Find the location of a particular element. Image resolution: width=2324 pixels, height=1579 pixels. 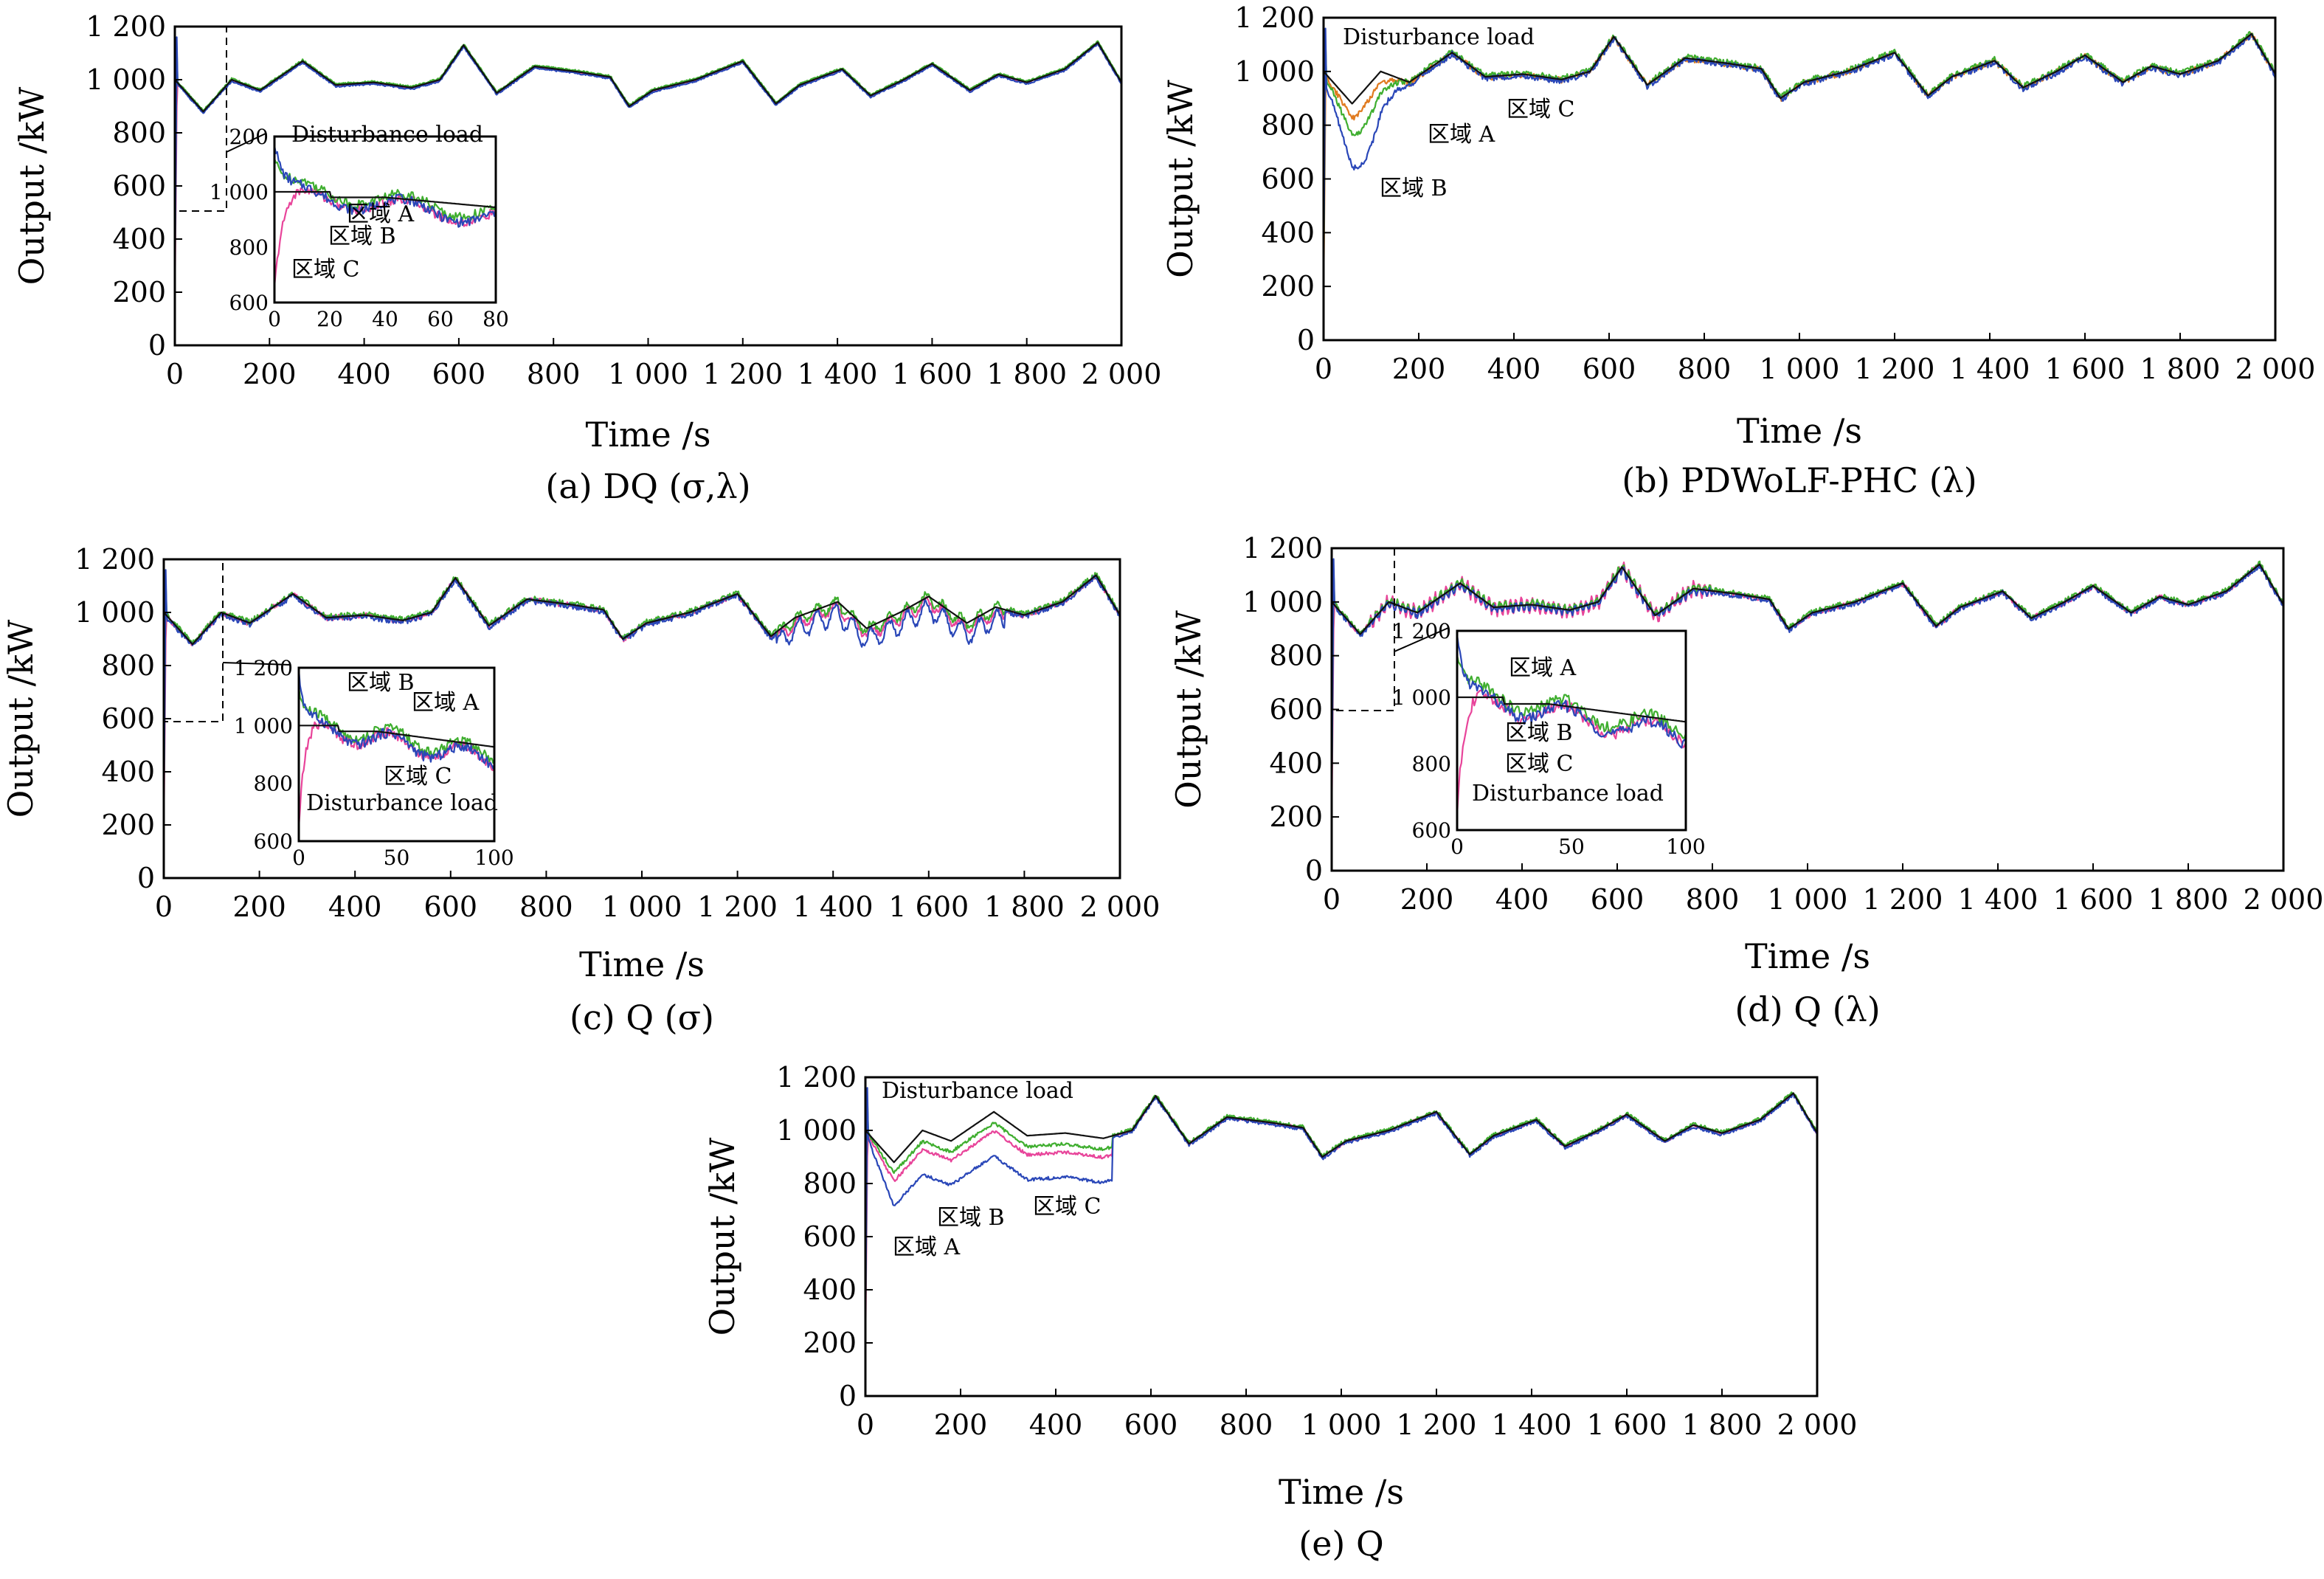

y-axis-title-d: Output /kW is located at coordinates (1188, 708).